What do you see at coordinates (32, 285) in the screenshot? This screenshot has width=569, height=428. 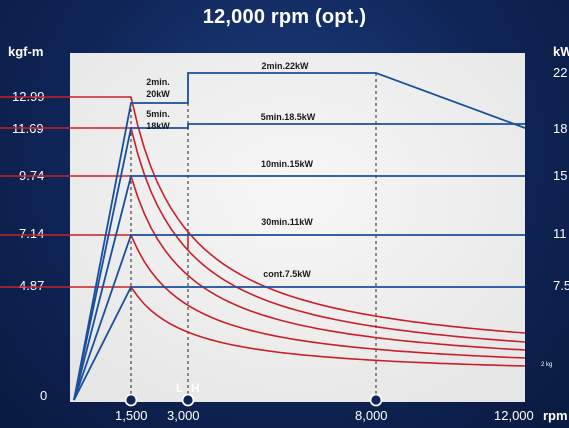 I see `y-left-tick: 4.87` at bounding box center [32, 285].